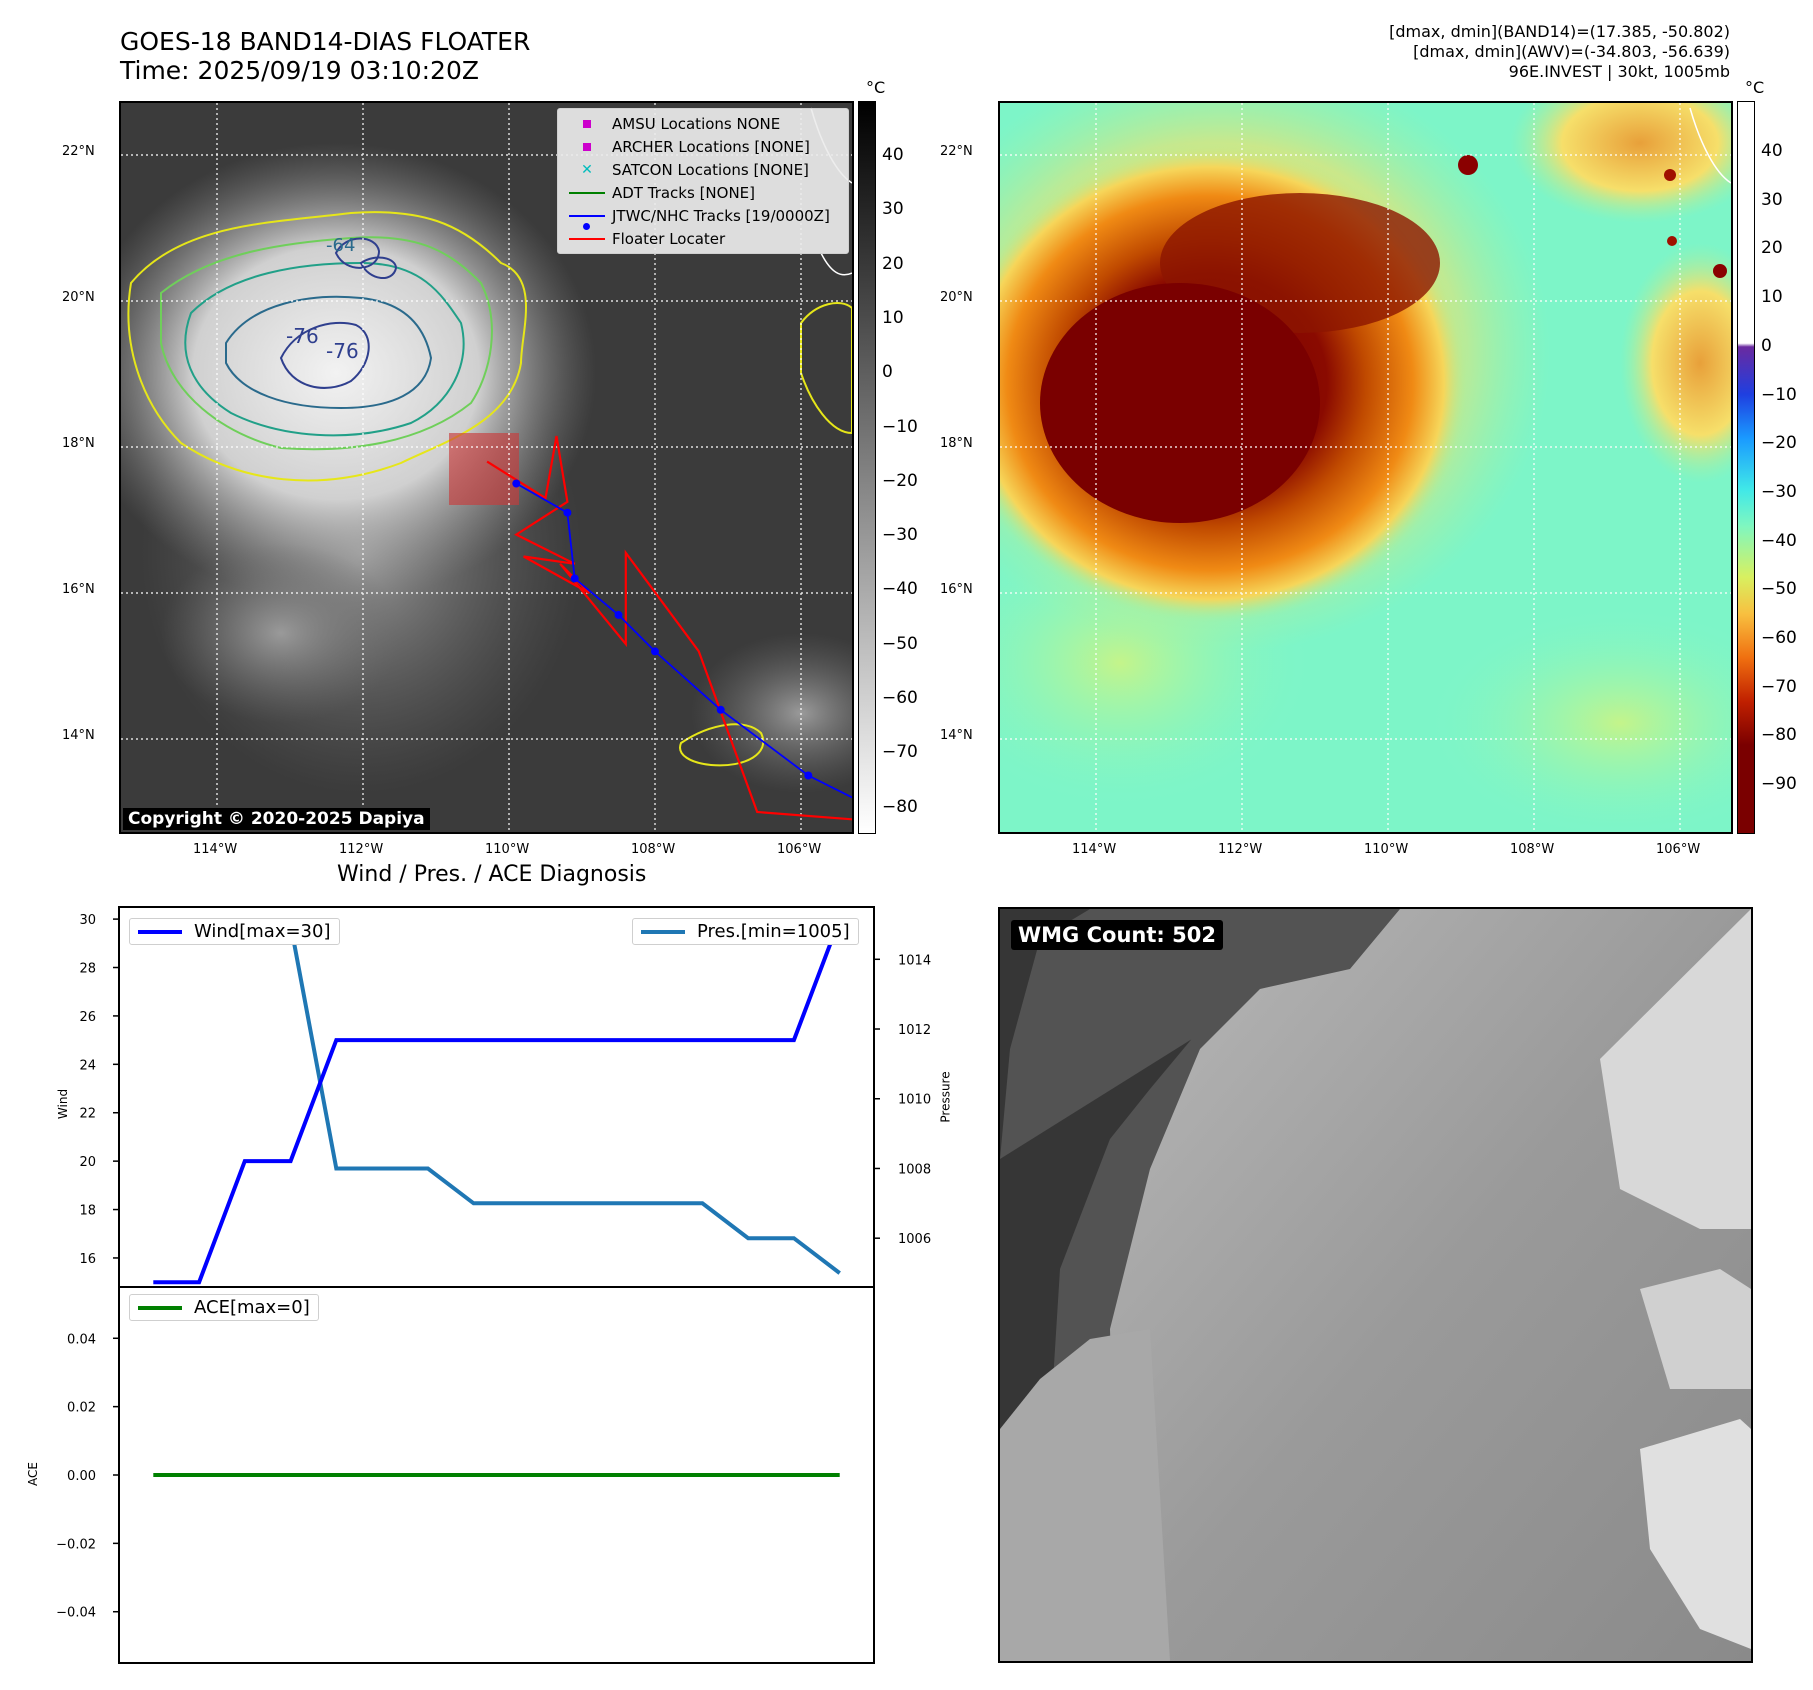 The image size is (1813, 1690). I want to click on pressure-legend-label: Pres.[min=1005], so click(773, 931).